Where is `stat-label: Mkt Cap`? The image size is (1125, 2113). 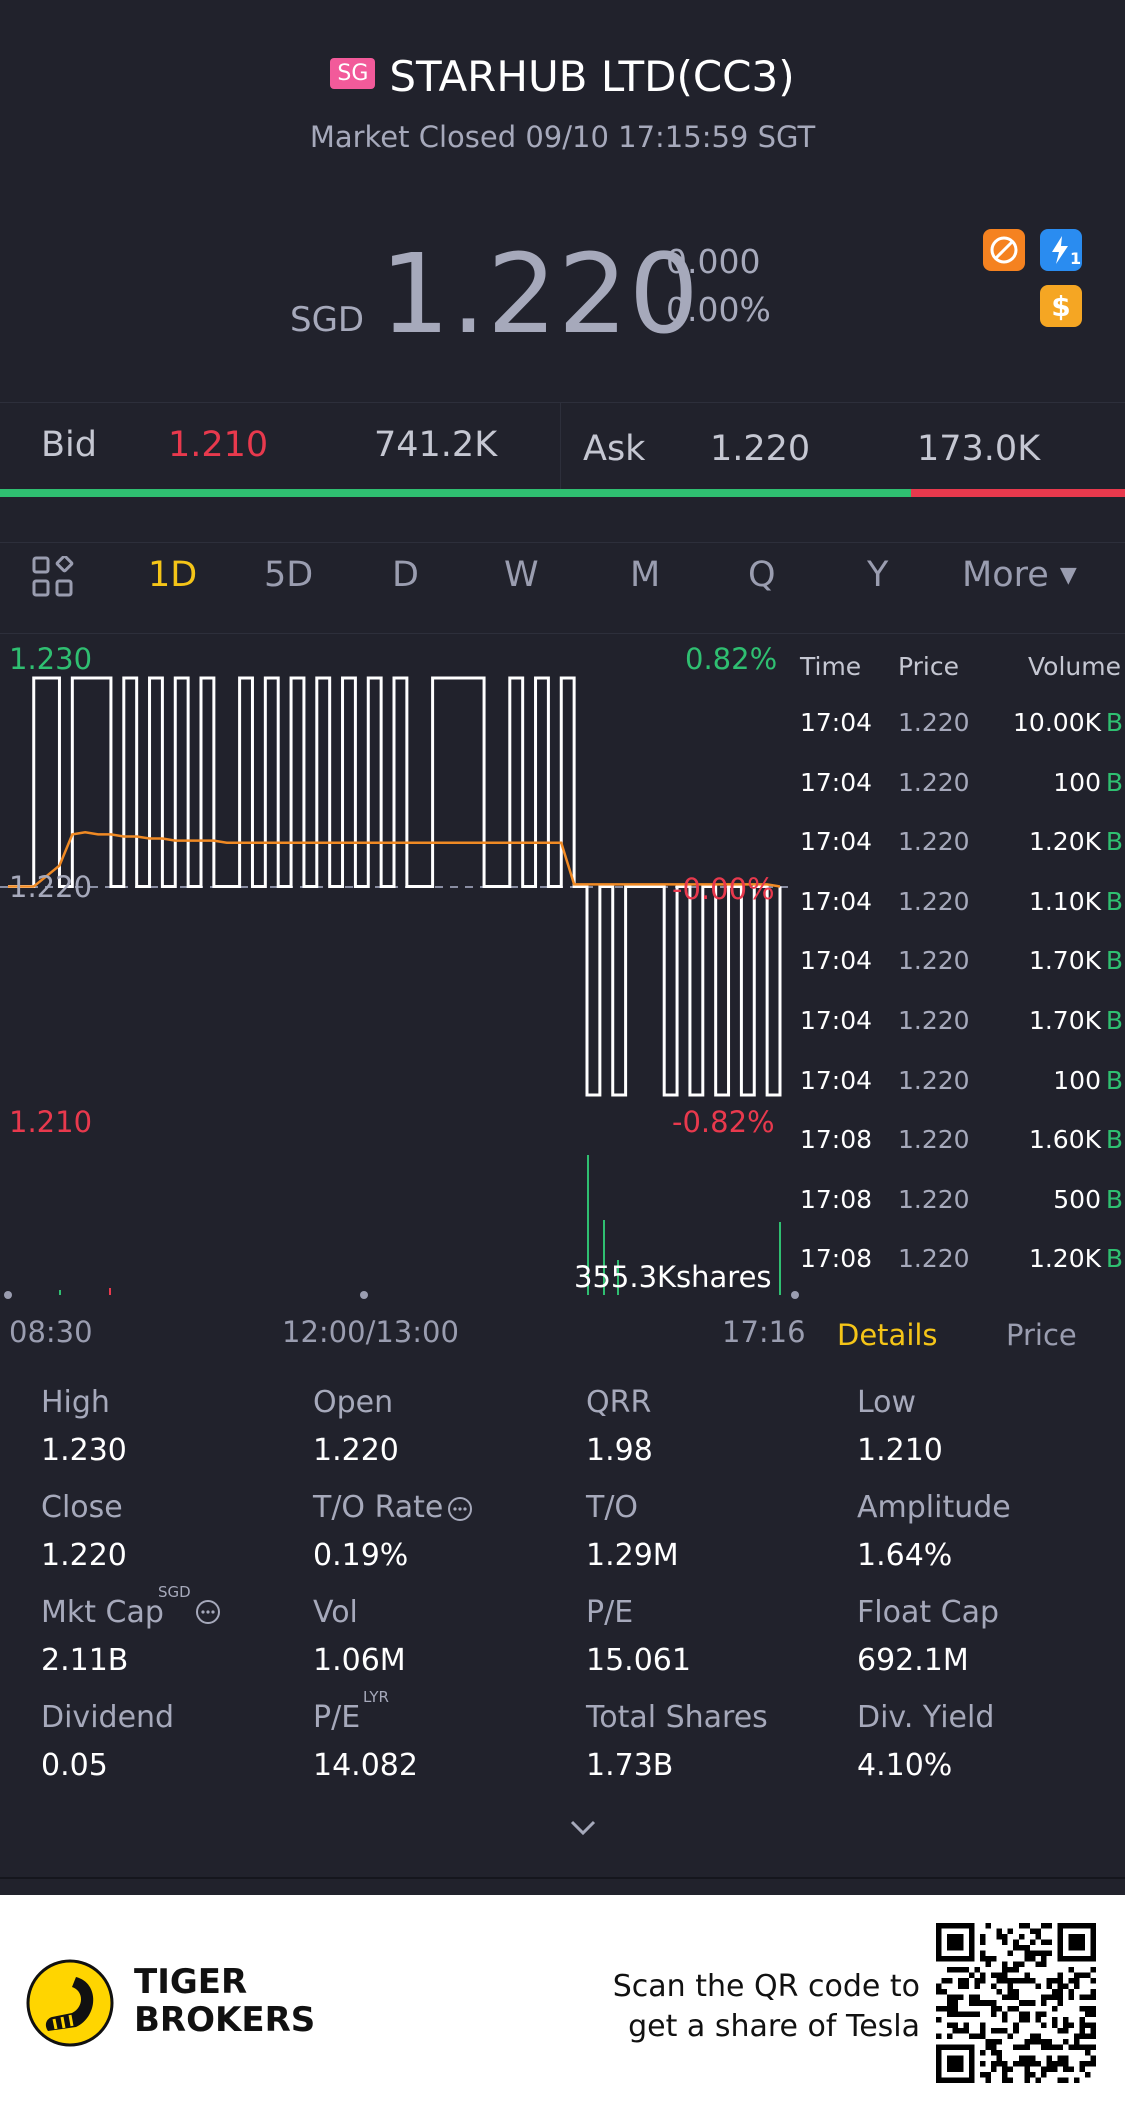 stat-label: Mkt Cap is located at coordinates (102, 1612).